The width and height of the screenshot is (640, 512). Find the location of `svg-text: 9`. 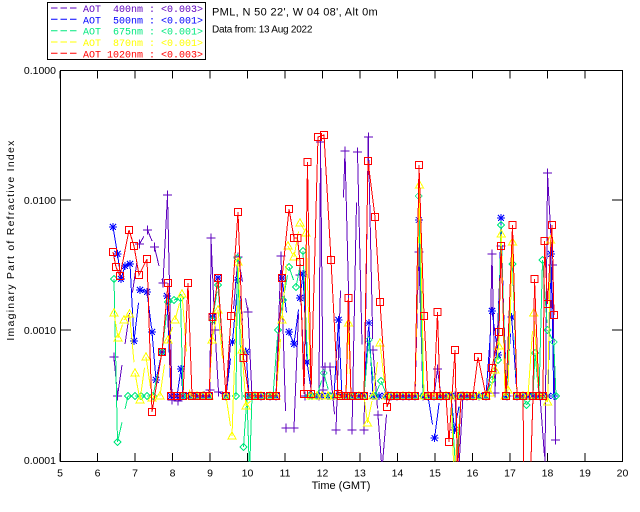

svg-text: 9 is located at coordinates (210, 474).